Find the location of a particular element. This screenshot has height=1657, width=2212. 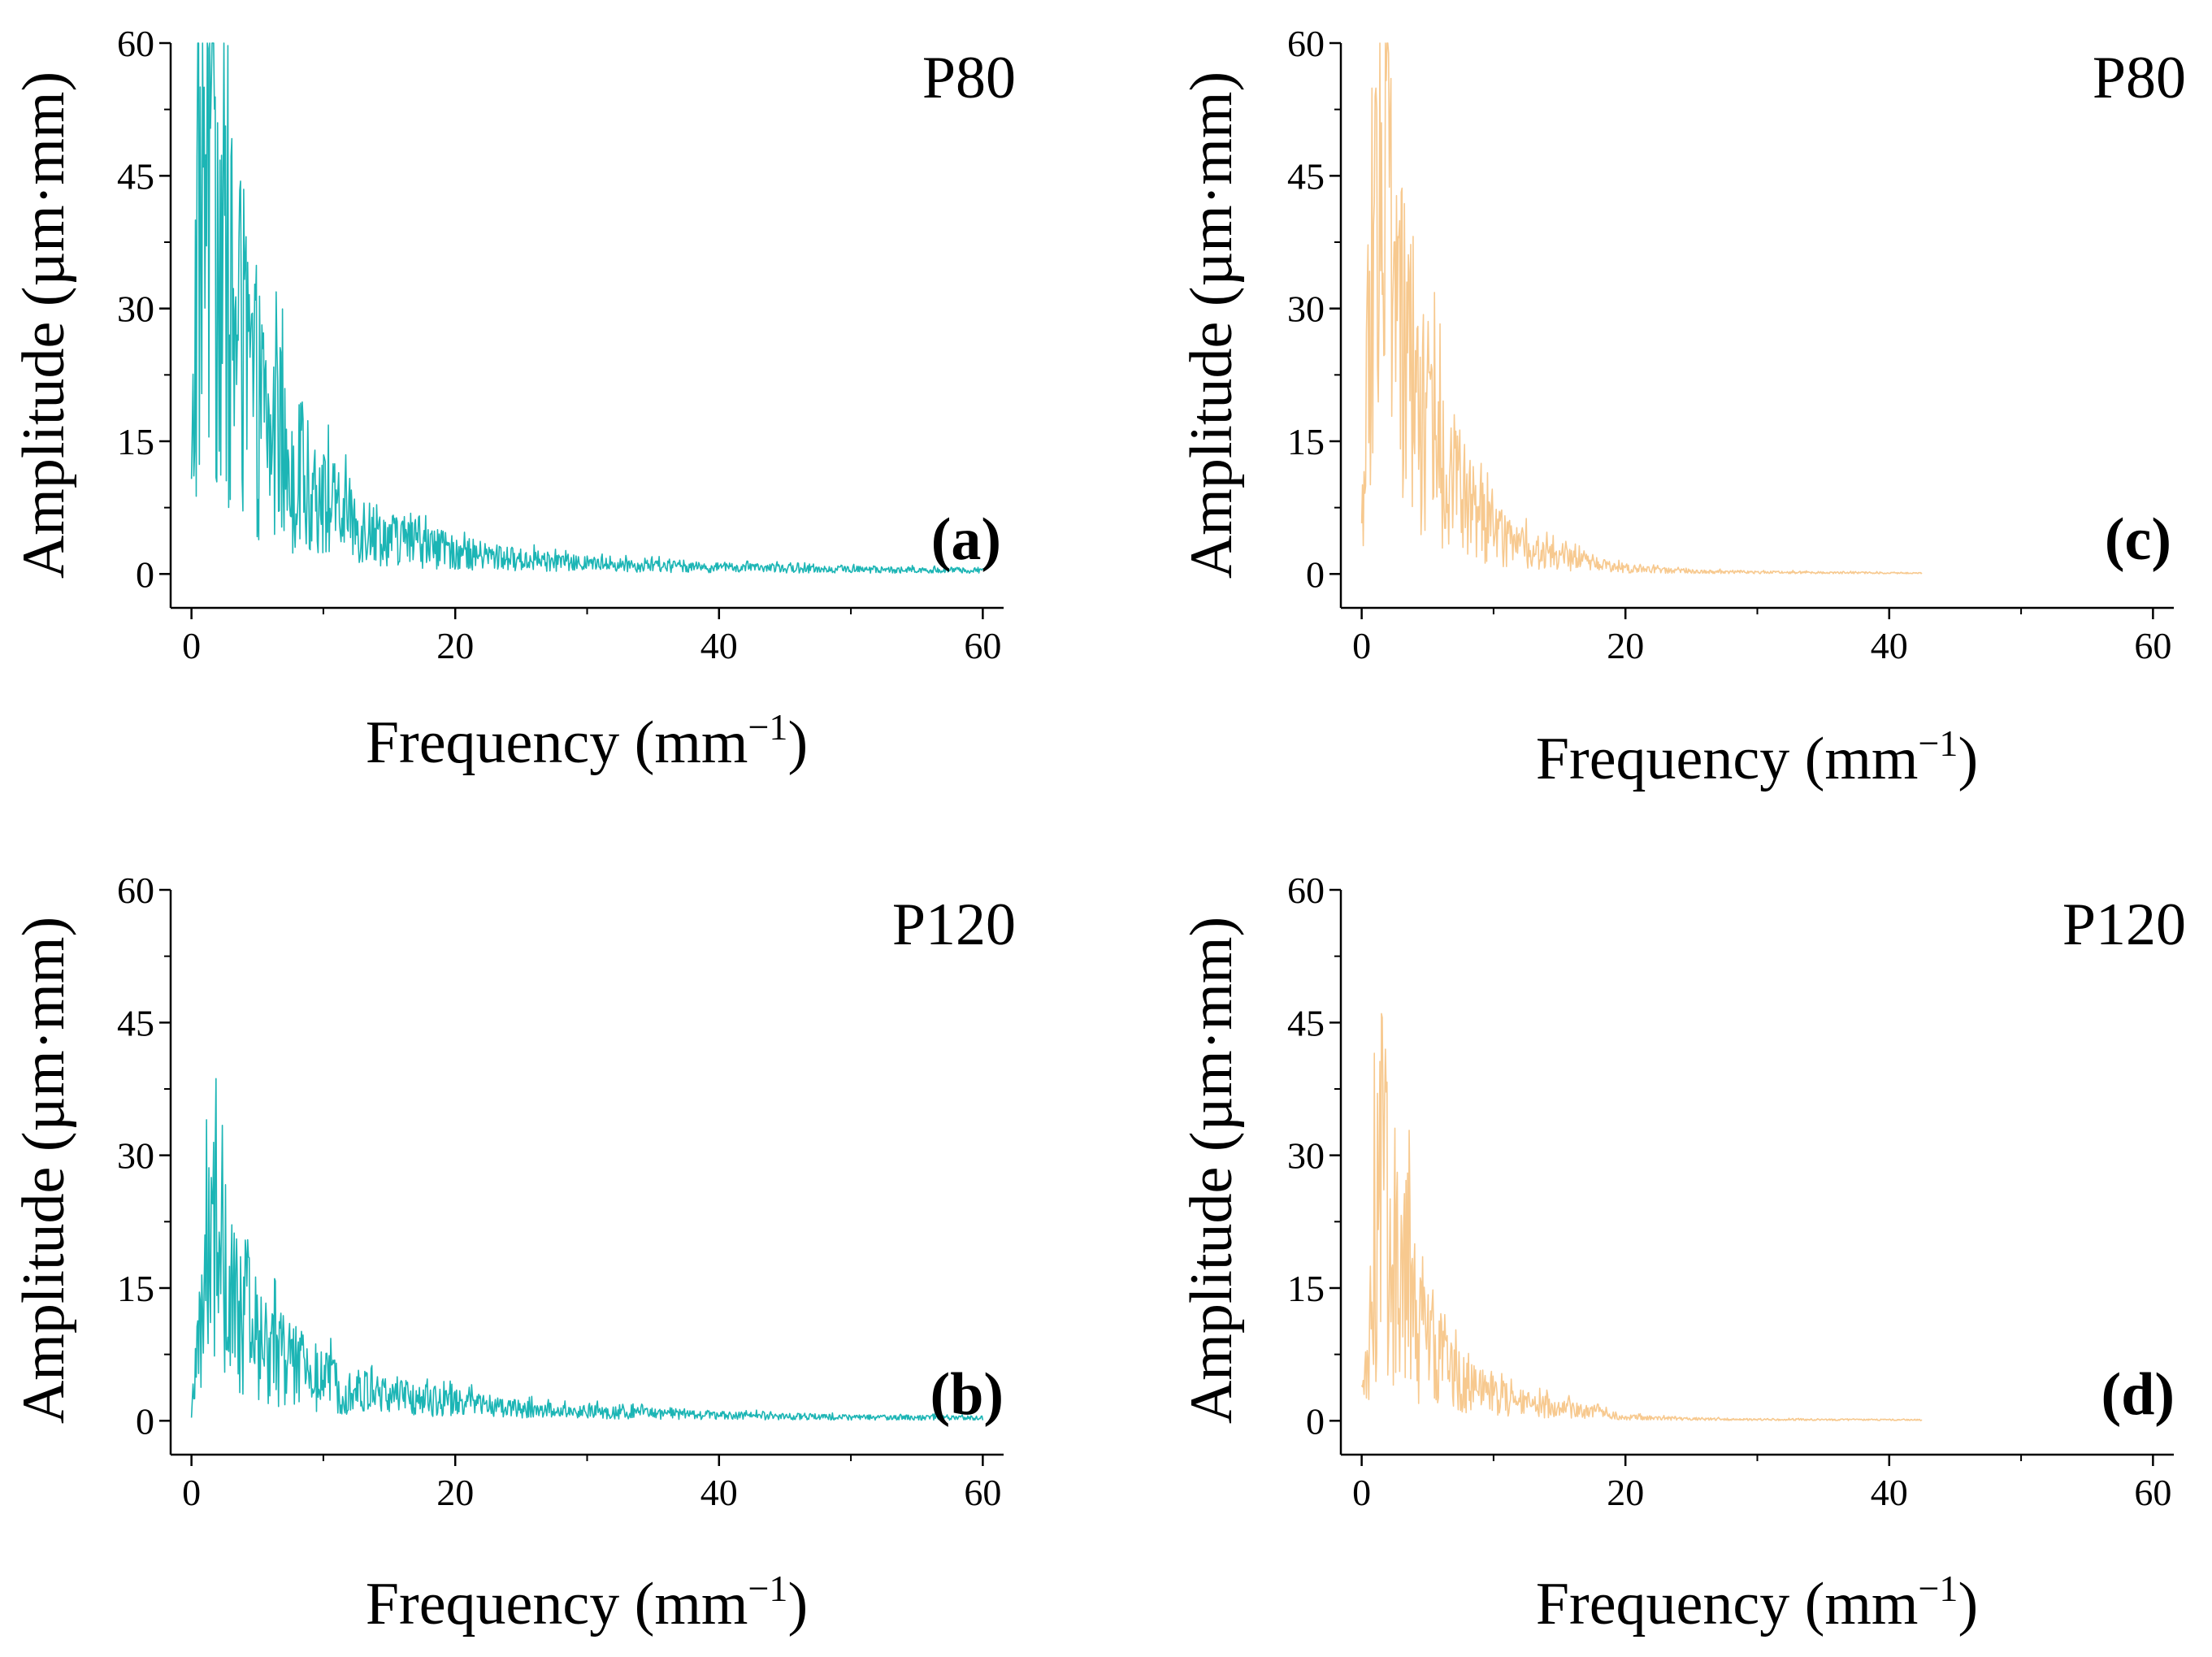

panel-b-xlabel-text: Frequency (mm is located at coordinates (557, 1604).